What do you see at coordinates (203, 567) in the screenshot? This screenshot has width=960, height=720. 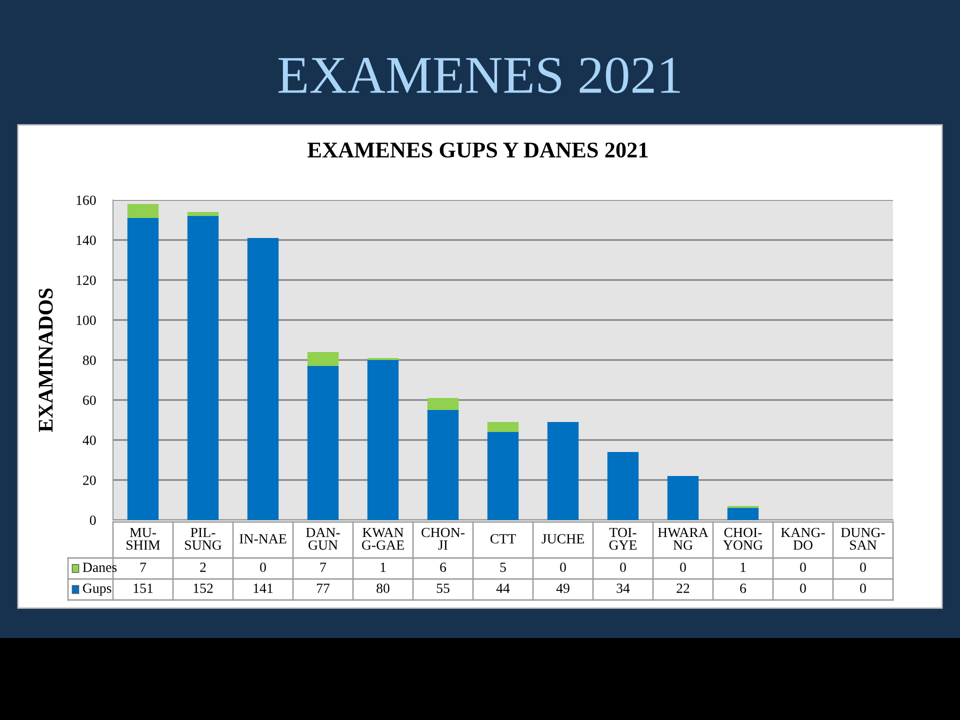 I see `data-label: 2` at bounding box center [203, 567].